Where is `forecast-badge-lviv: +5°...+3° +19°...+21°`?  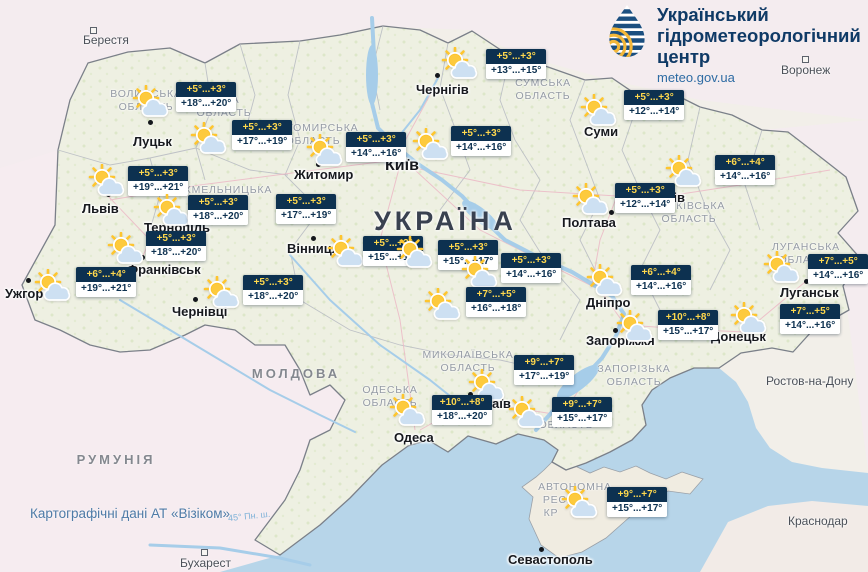
forecast-badge-lviv: +5°...+3° +19°...+21° is located at coordinates (158, 181).